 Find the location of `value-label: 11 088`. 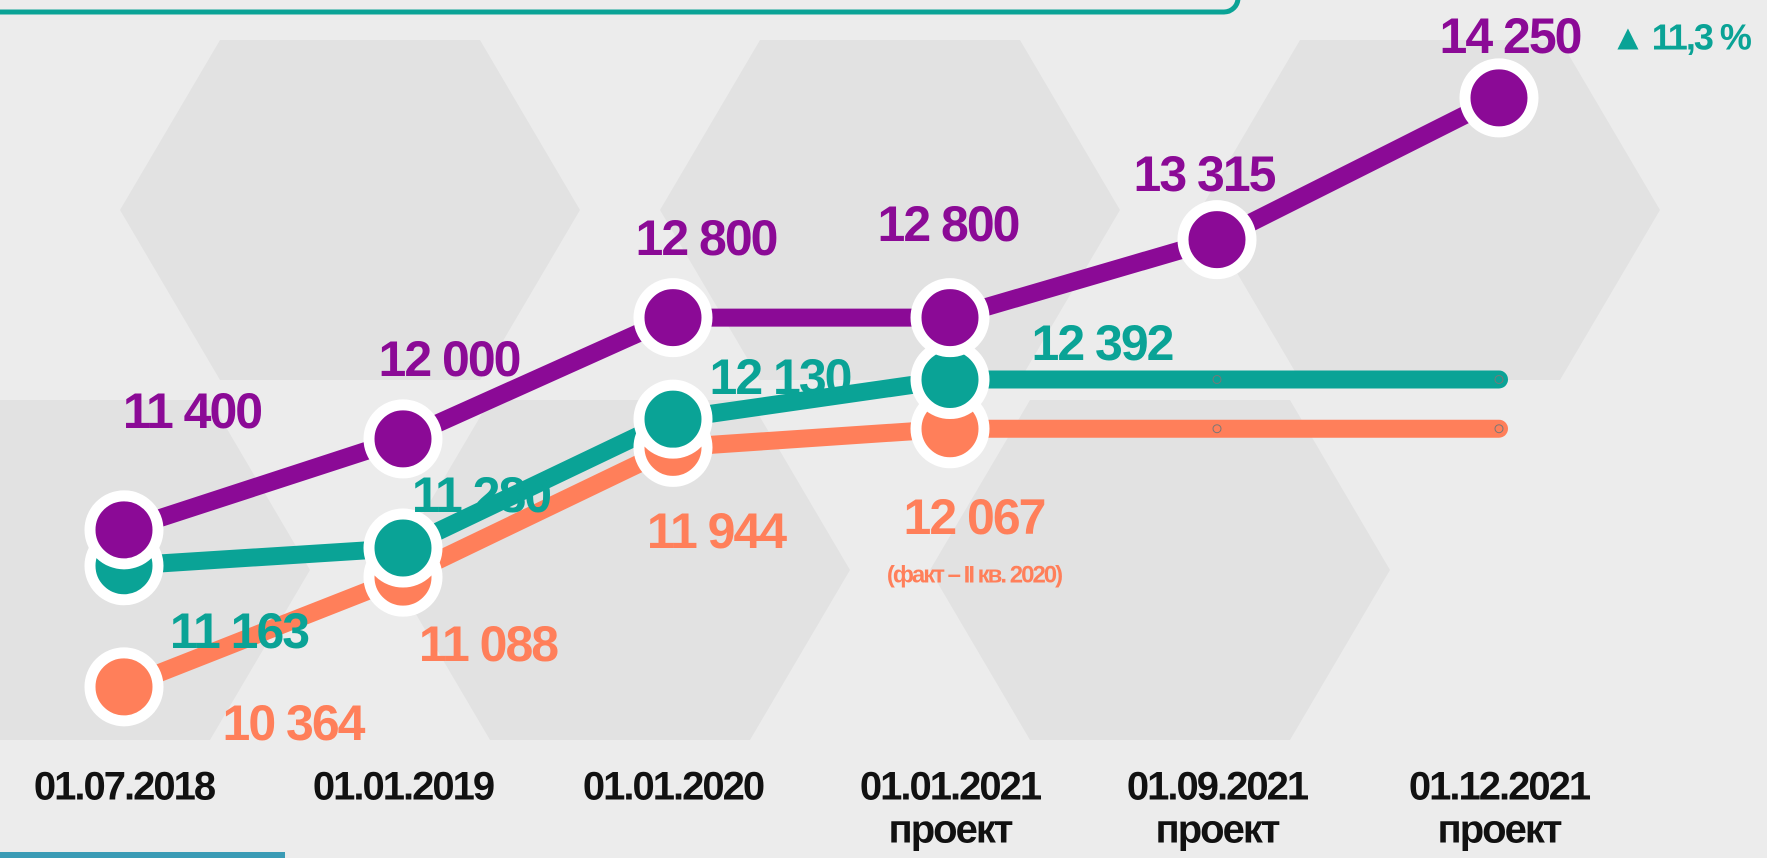

value-label: 11 088 is located at coordinates (488, 644).